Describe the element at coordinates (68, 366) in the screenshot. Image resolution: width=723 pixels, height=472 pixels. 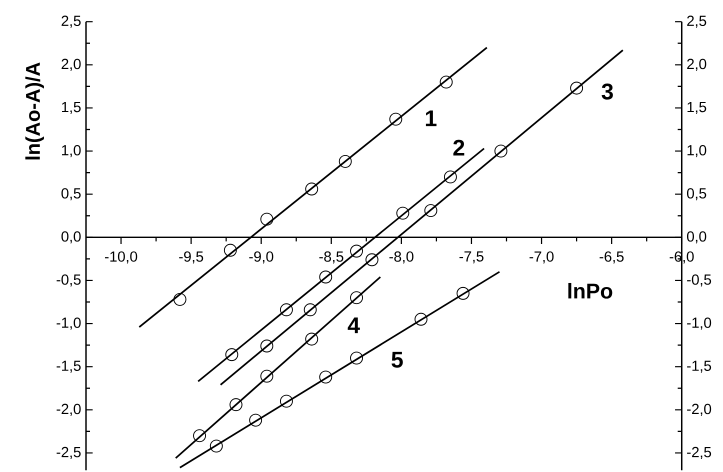
I see `y-tick-label: -1,5` at that location.